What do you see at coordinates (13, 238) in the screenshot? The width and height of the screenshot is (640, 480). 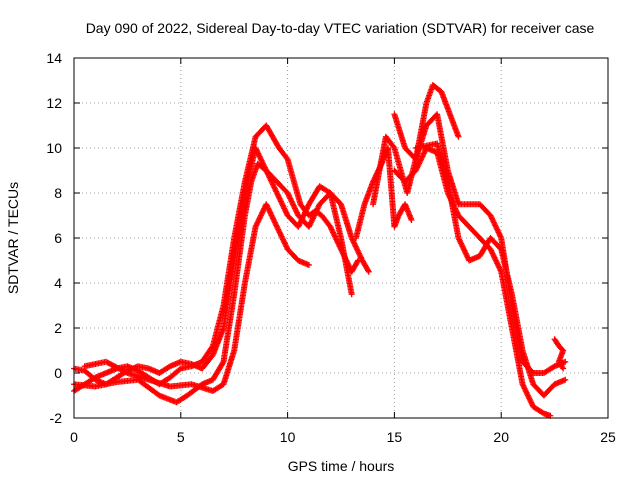 I see `y-axis-label: SDTVAR / TECUs` at bounding box center [13, 238].